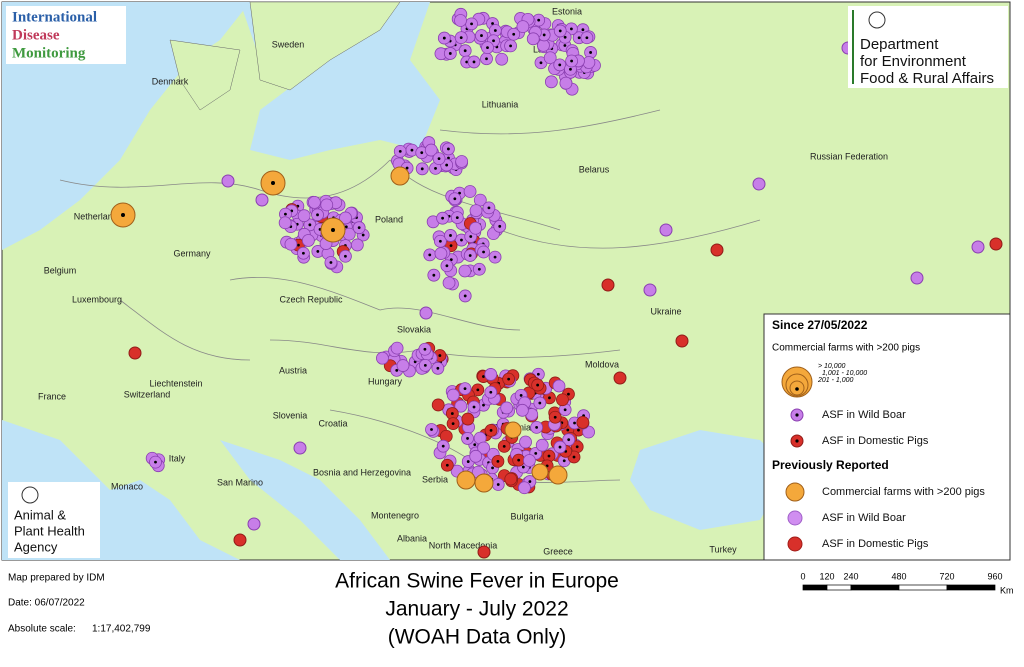 Image resolution: width=1024 pixels, height=667 pixels. Describe the element at coordinates (723, 549) in the screenshot. I see `country-label: Turkey` at that location.